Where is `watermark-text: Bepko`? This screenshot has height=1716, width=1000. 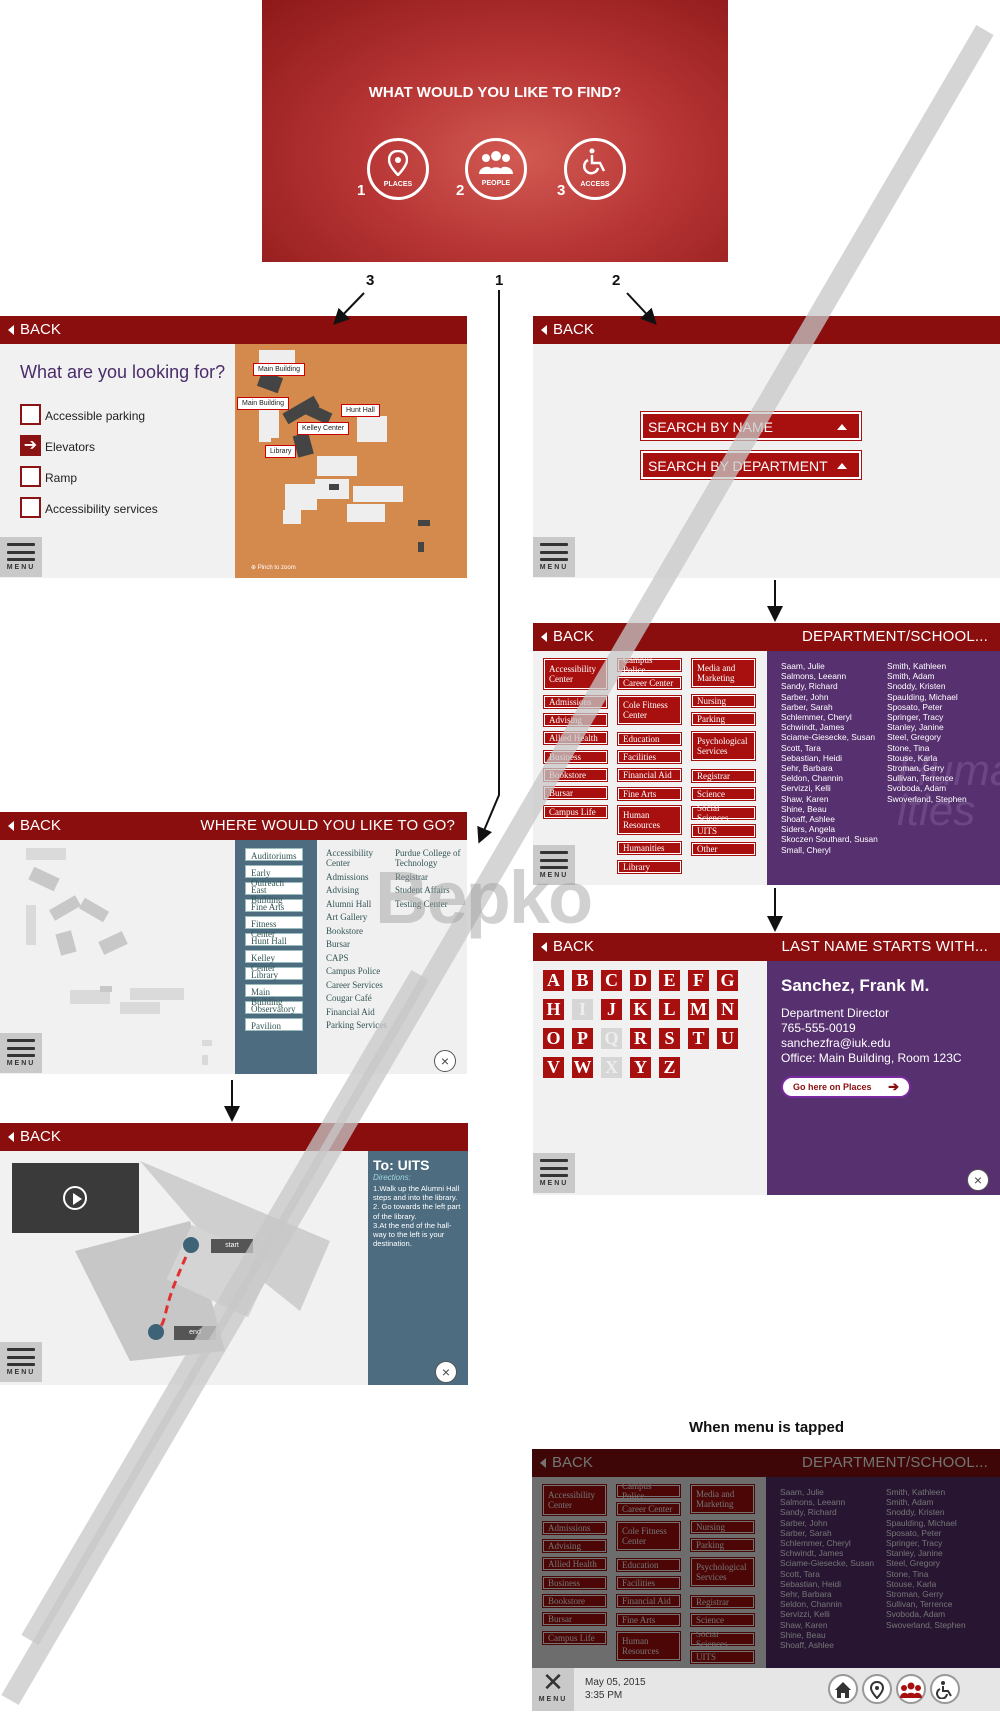 watermark-text: Bepko is located at coordinates (484, 897).